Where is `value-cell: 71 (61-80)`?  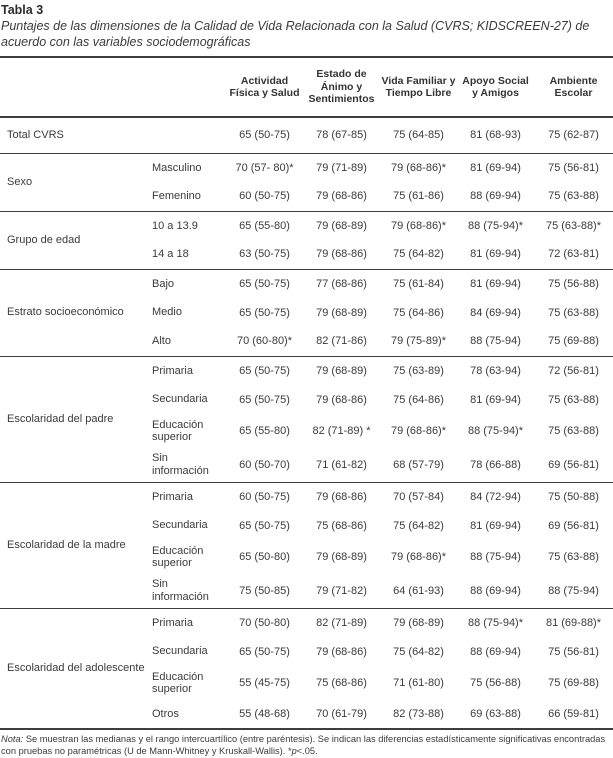
value-cell: 71 (61-80) is located at coordinates (418, 683).